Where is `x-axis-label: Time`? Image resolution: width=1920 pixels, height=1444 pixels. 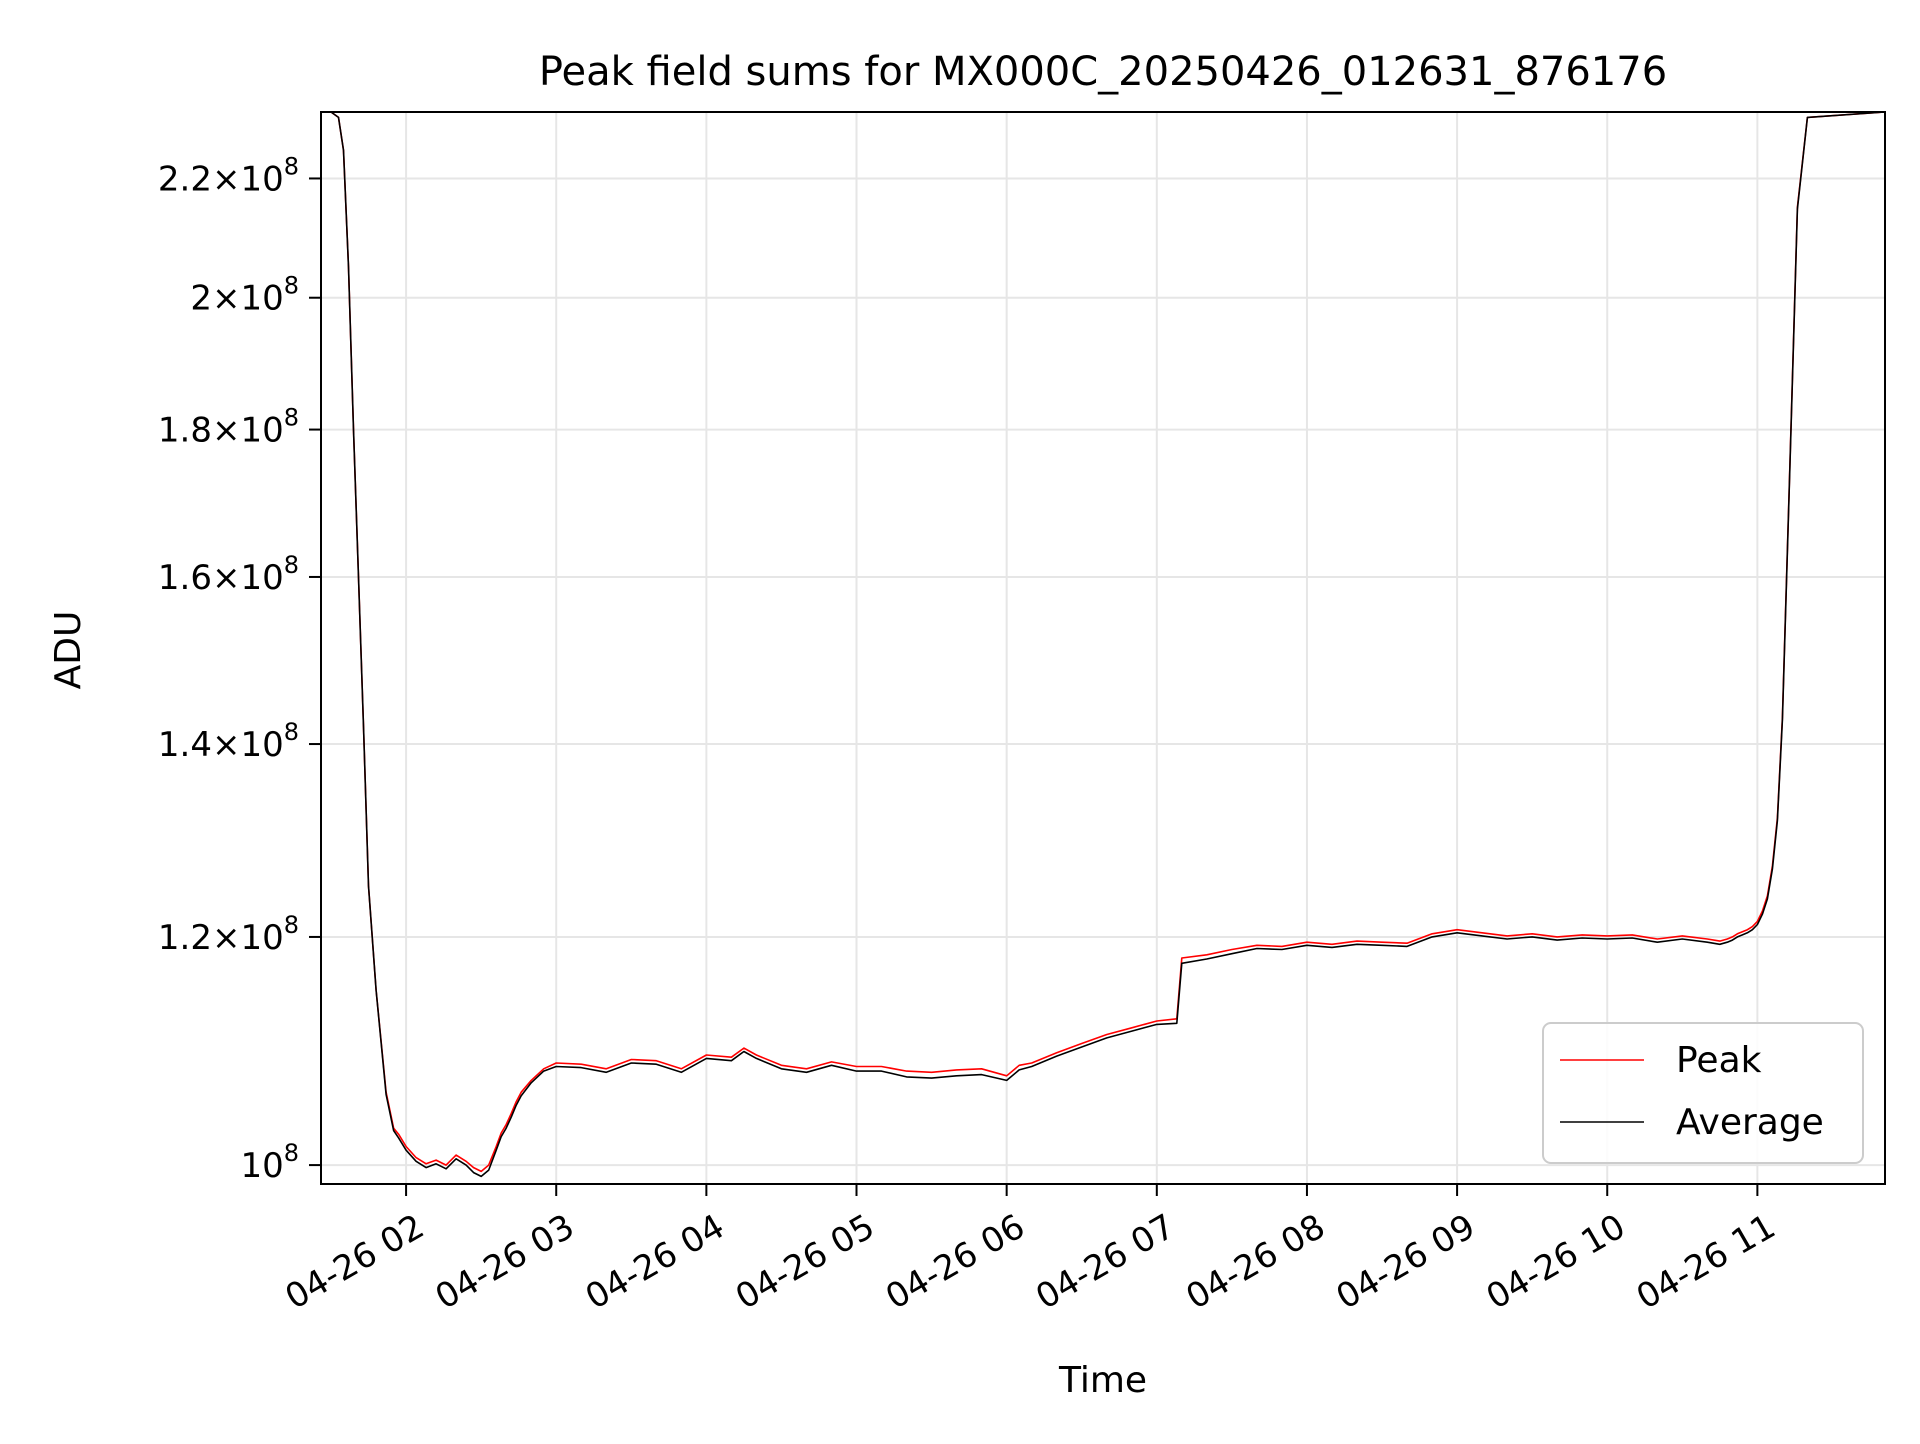 x-axis-label: Time is located at coordinates (1102, 1380).